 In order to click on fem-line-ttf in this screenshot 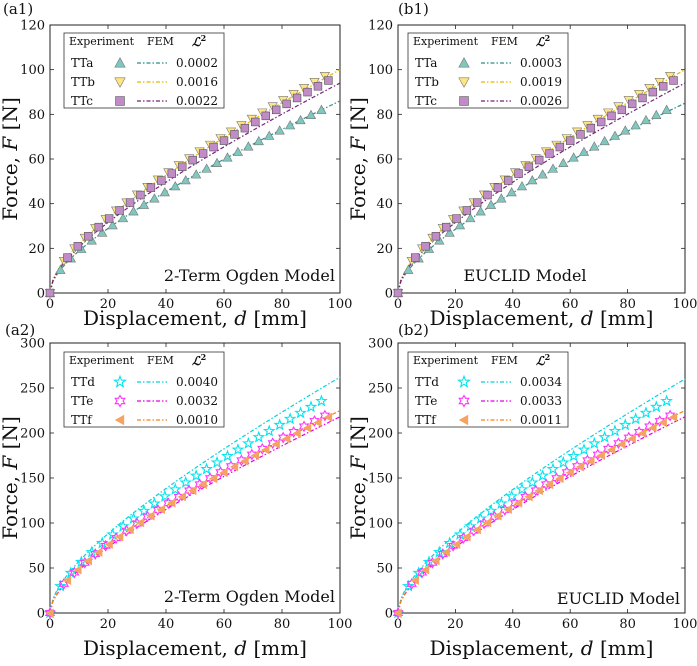, I will do `click(541, 511)`.